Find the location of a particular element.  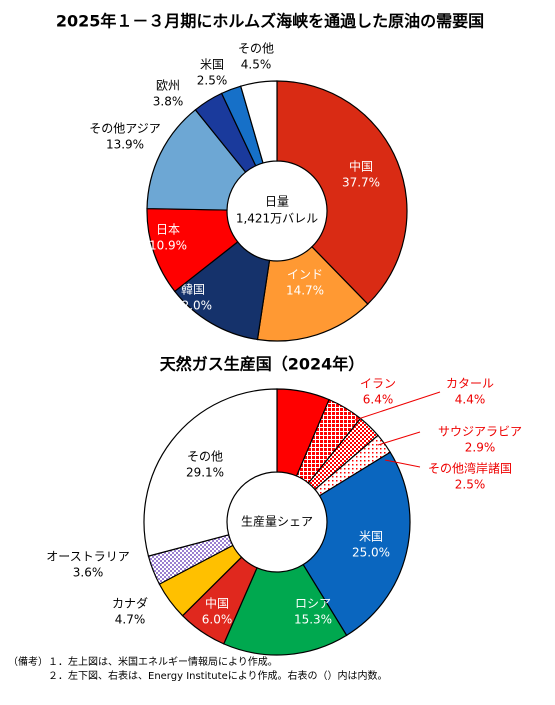

slice-value: 37.7% is located at coordinates (361, 183).